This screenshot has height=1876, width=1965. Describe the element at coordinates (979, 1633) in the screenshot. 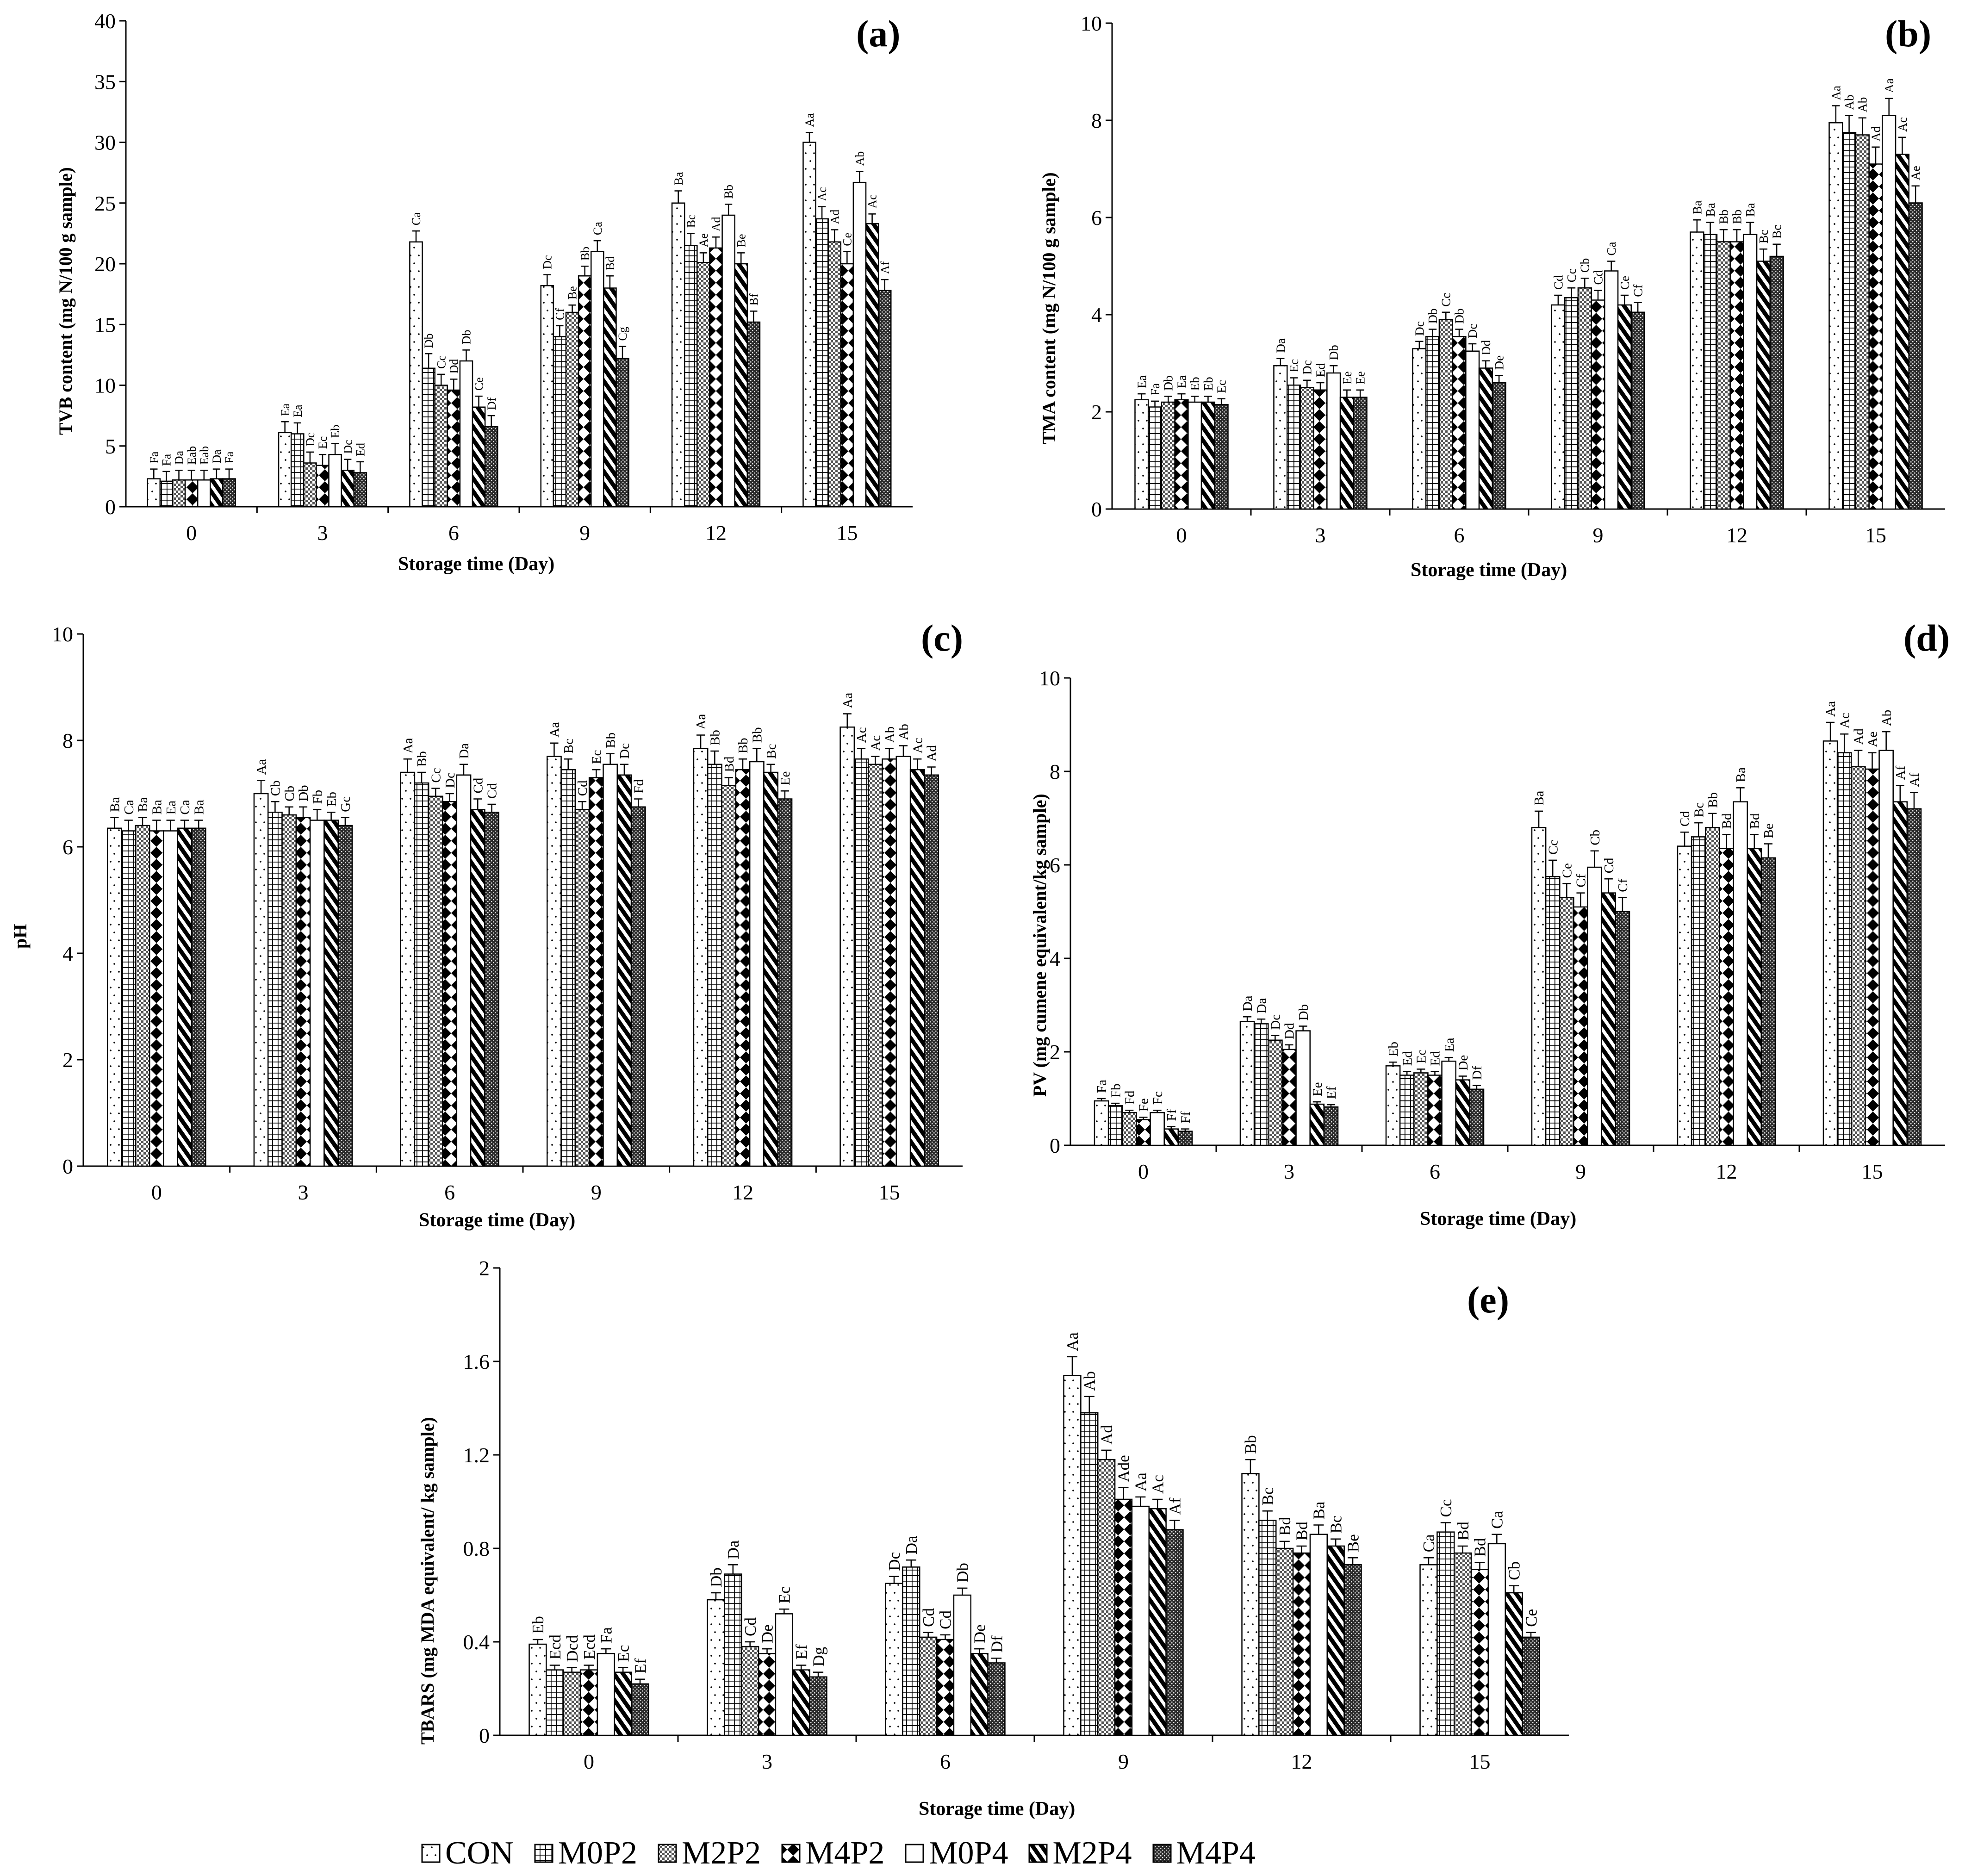

I see `significance-label: De` at that location.